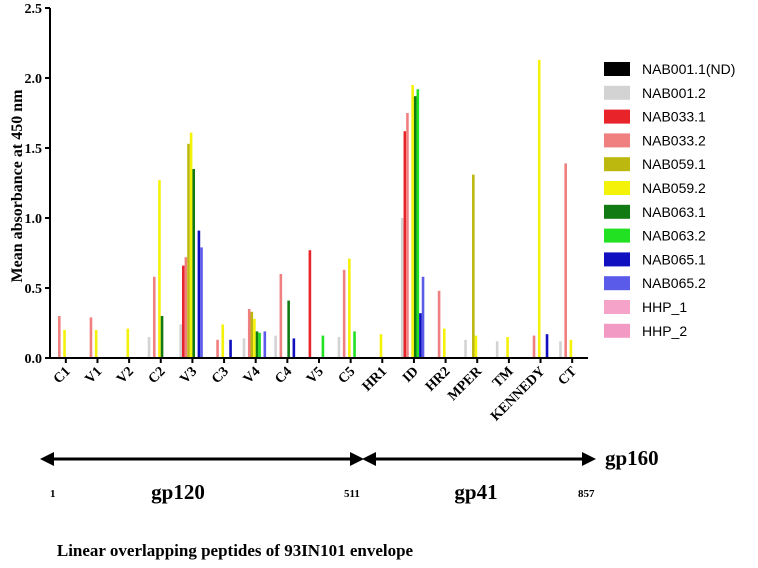 The image size is (758, 568). What do you see at coordinates (94, 375) in the screenshot?
I see `x-tick-label-v1: V1` at bounding box center [94, 375].